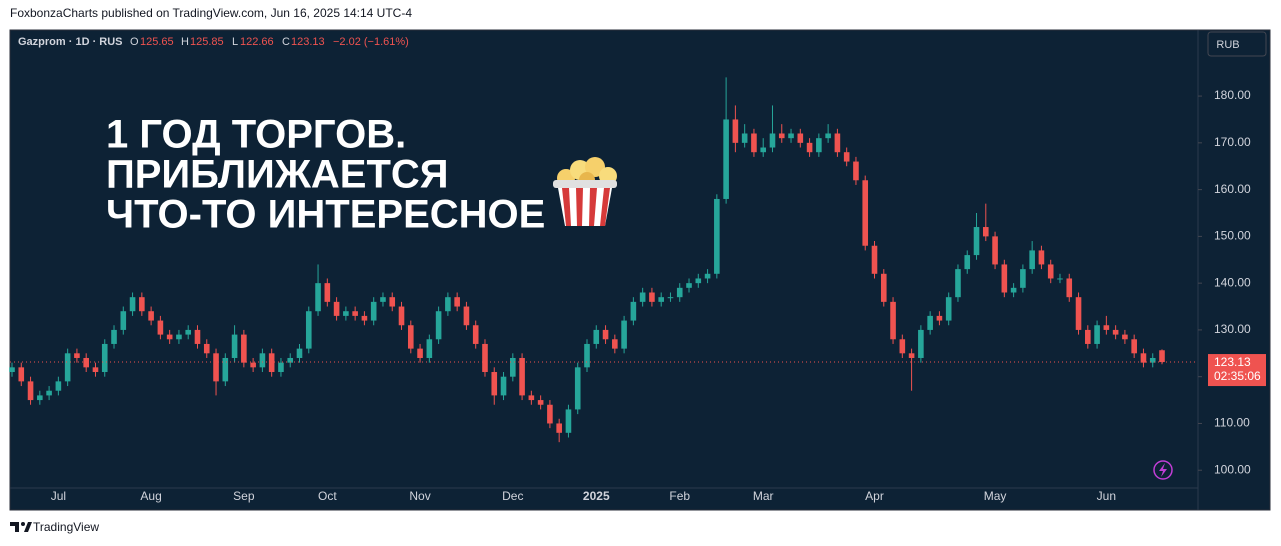 The width and height of the screenshot is (1281, 546). What do you see at coordinates (244, 496) in the screenshot?
I see `x-tick-label: Sep` at bounding box center [244, 496].